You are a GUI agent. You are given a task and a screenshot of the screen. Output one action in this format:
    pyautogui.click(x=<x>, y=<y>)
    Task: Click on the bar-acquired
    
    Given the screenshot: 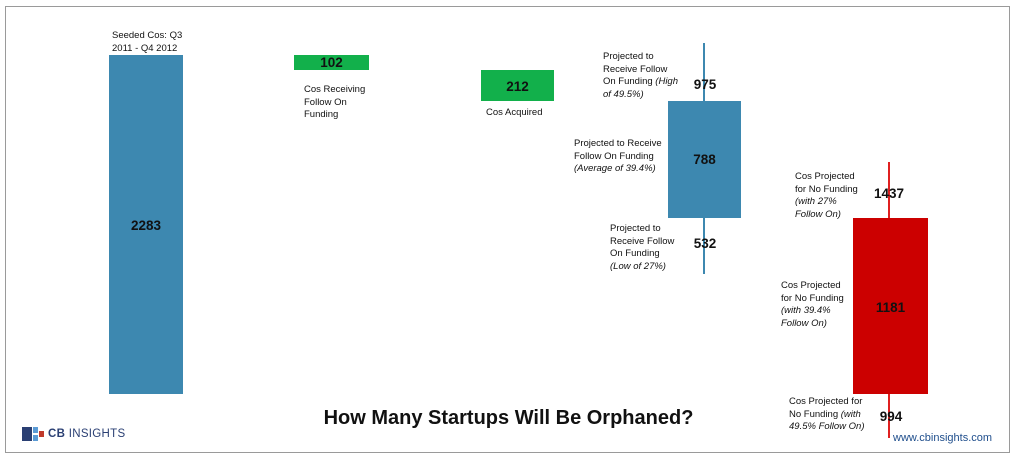 What is the action you would take?
    pyautogui.click(x=517, y=85)
    